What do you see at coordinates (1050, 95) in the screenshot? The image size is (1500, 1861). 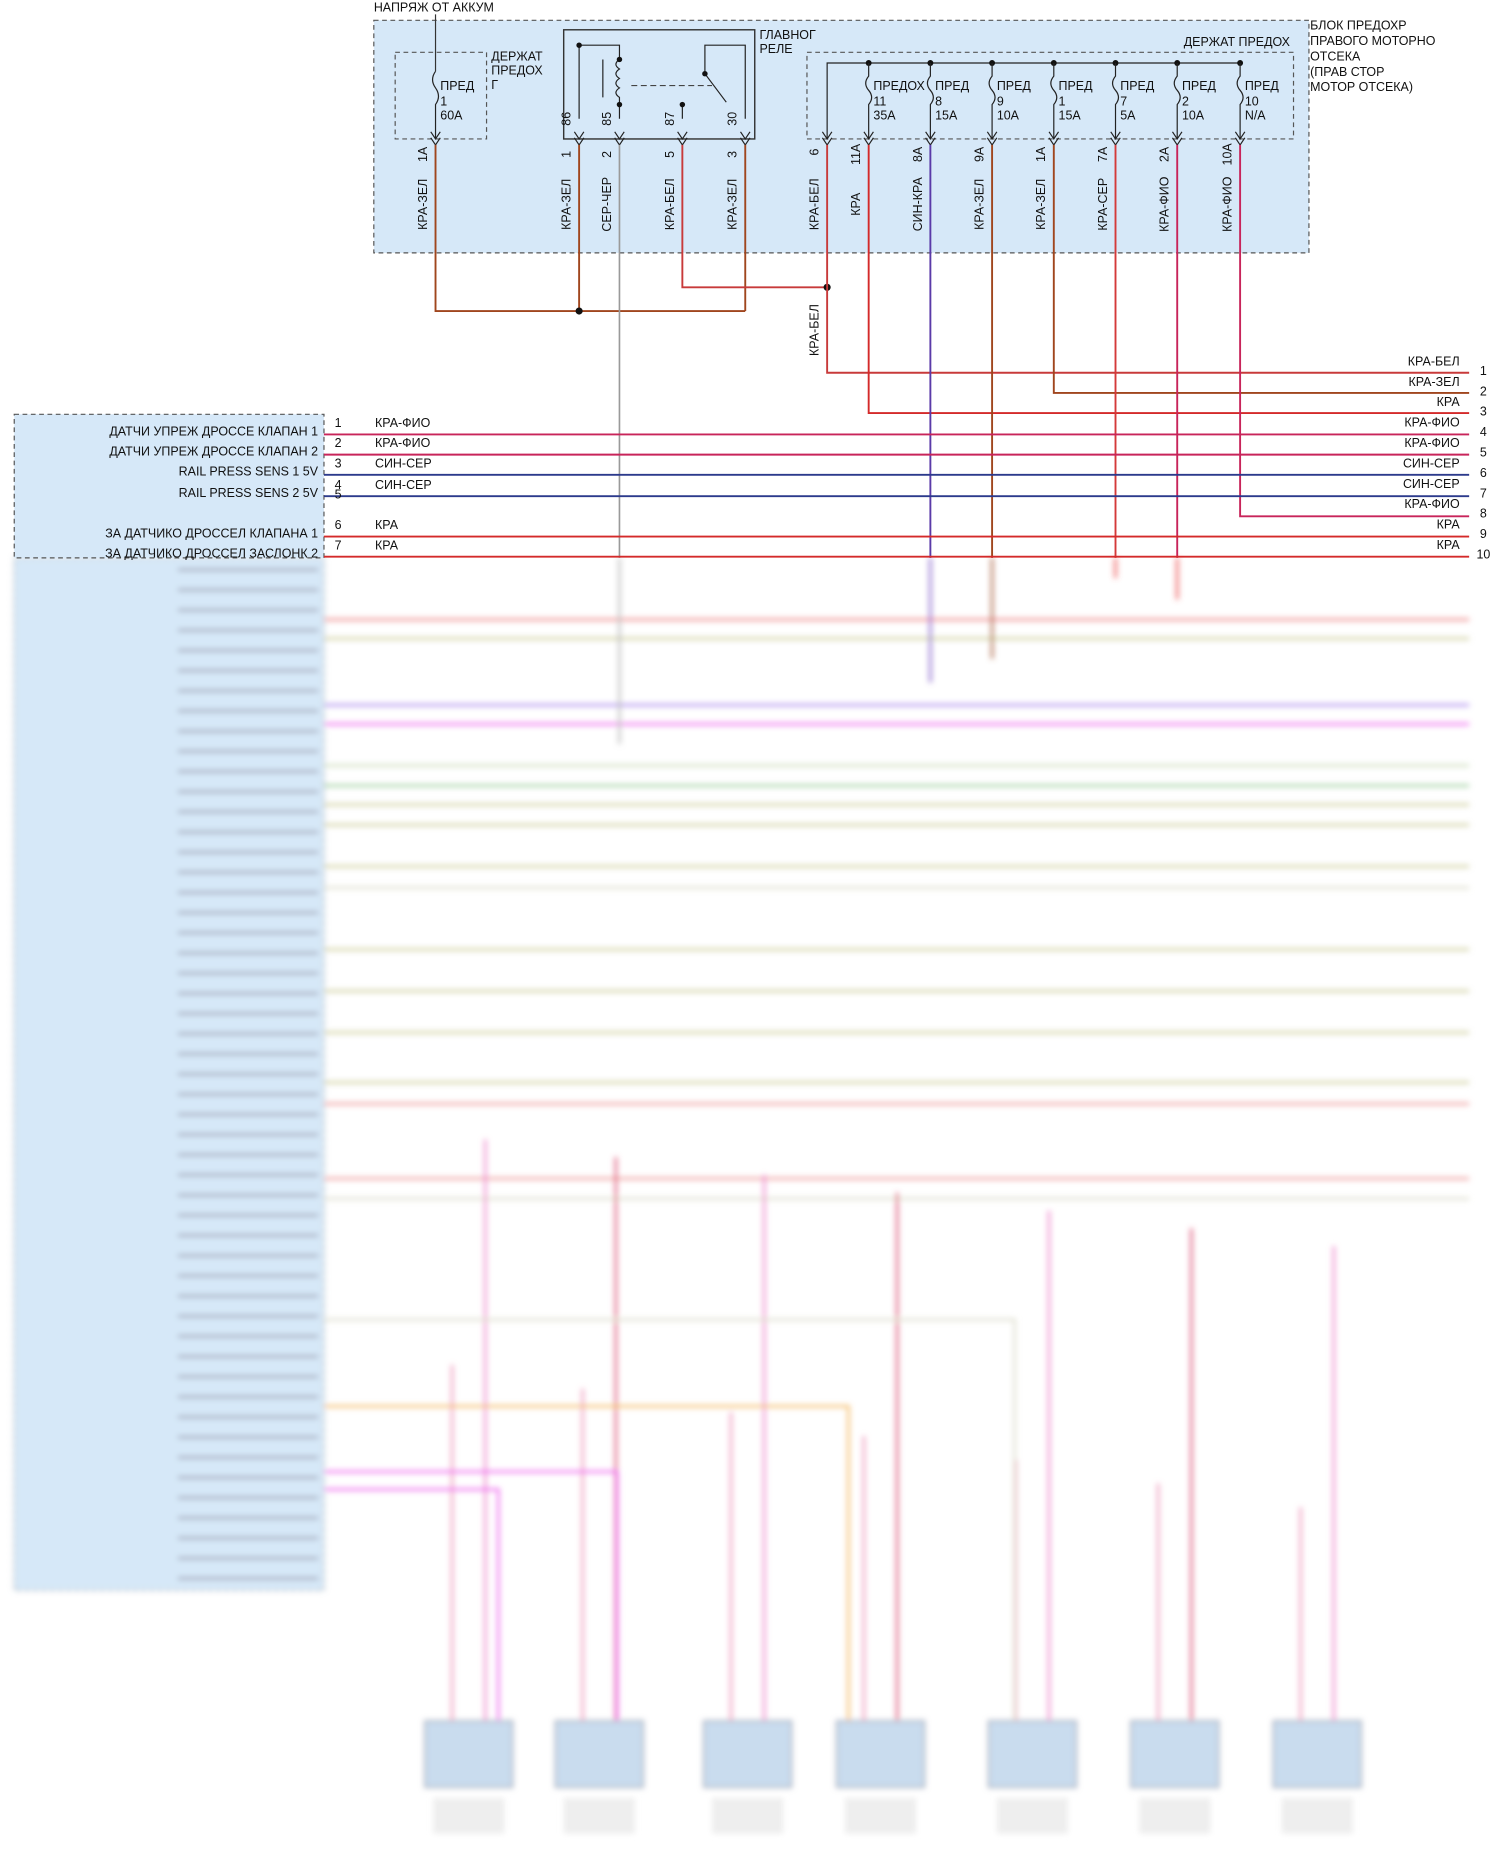 I see `fuse-holder` at bounding box center [1050, 95].